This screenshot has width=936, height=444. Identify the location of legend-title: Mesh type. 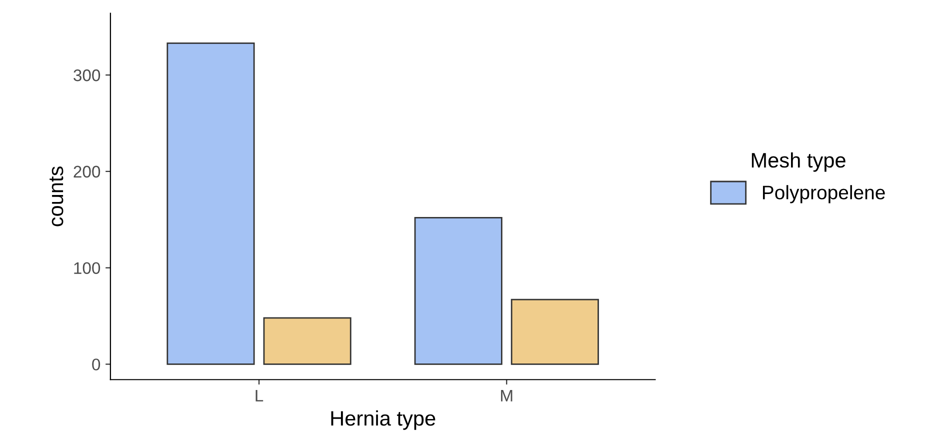
(799, 162).